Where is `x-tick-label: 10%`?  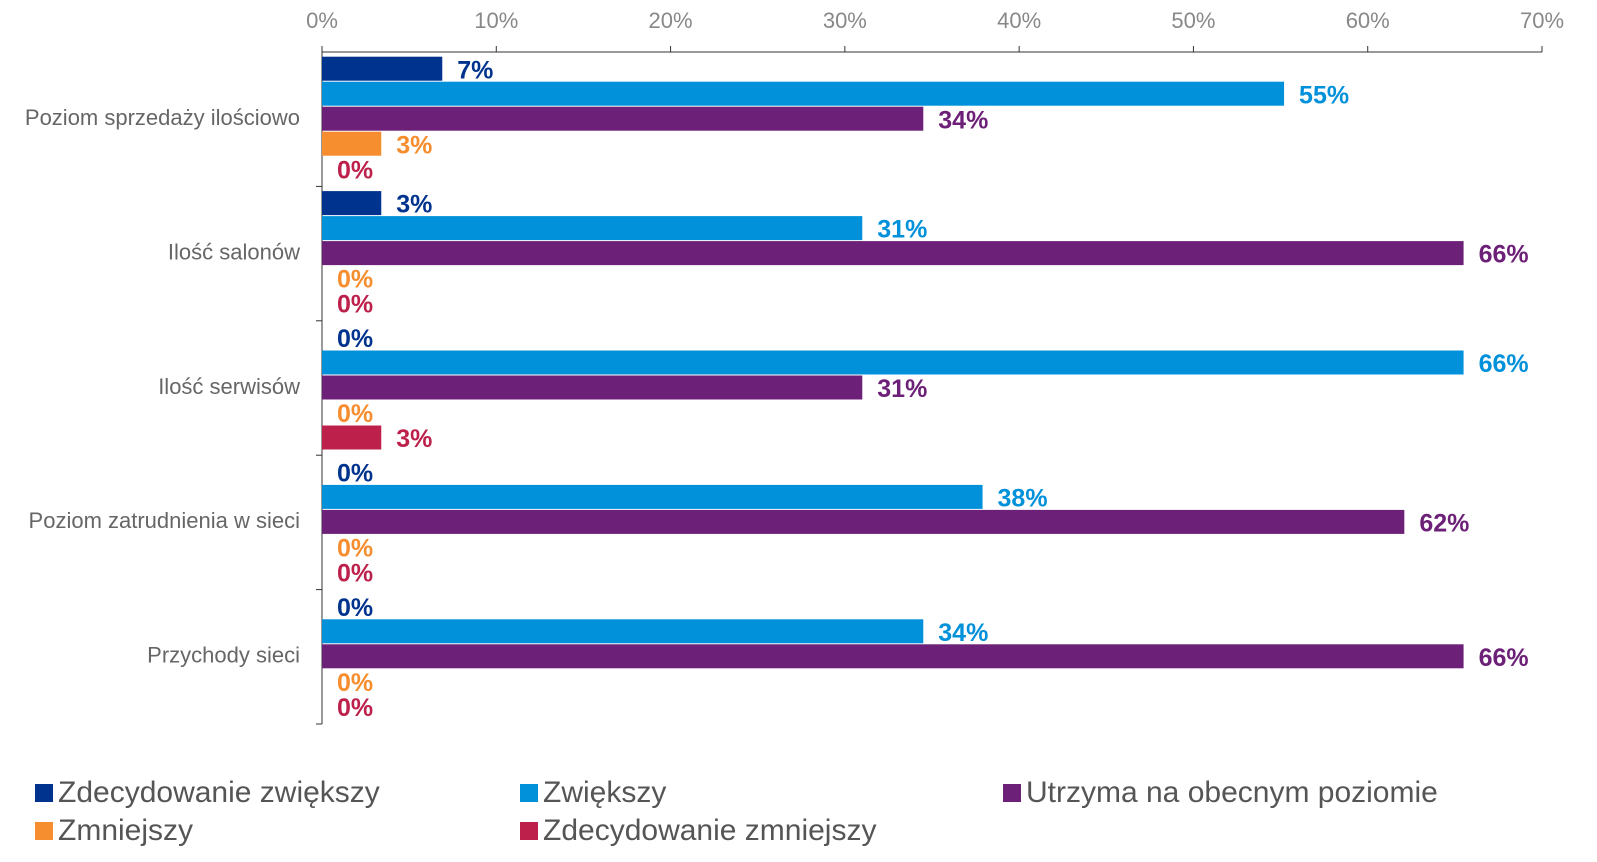 x-tick-label: 10% is located at coordinates (496, 20).